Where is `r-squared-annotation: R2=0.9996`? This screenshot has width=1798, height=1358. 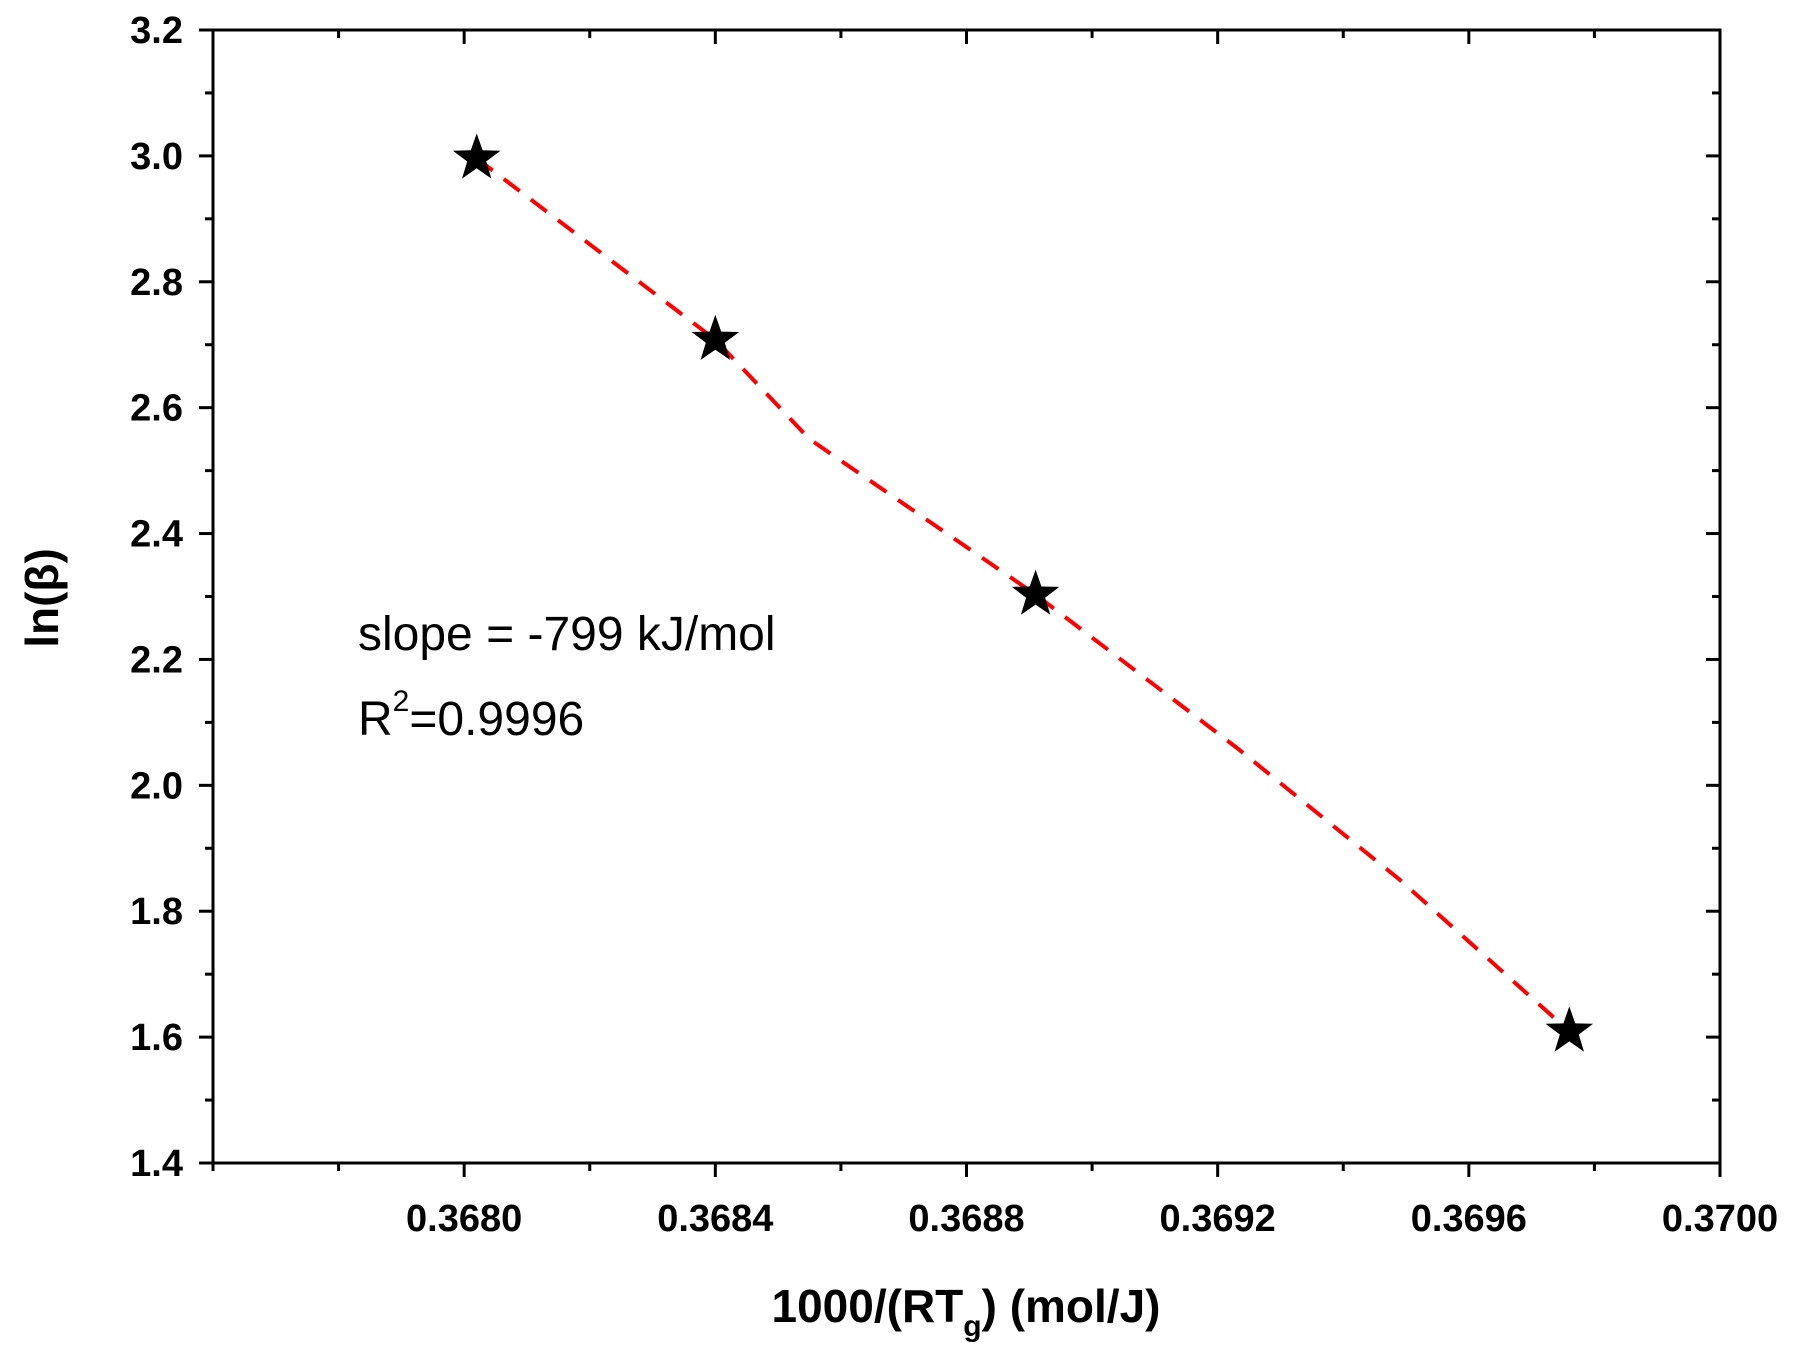
r-squared-annotation: R2=0.9996 is located at coordinates (471, 715).